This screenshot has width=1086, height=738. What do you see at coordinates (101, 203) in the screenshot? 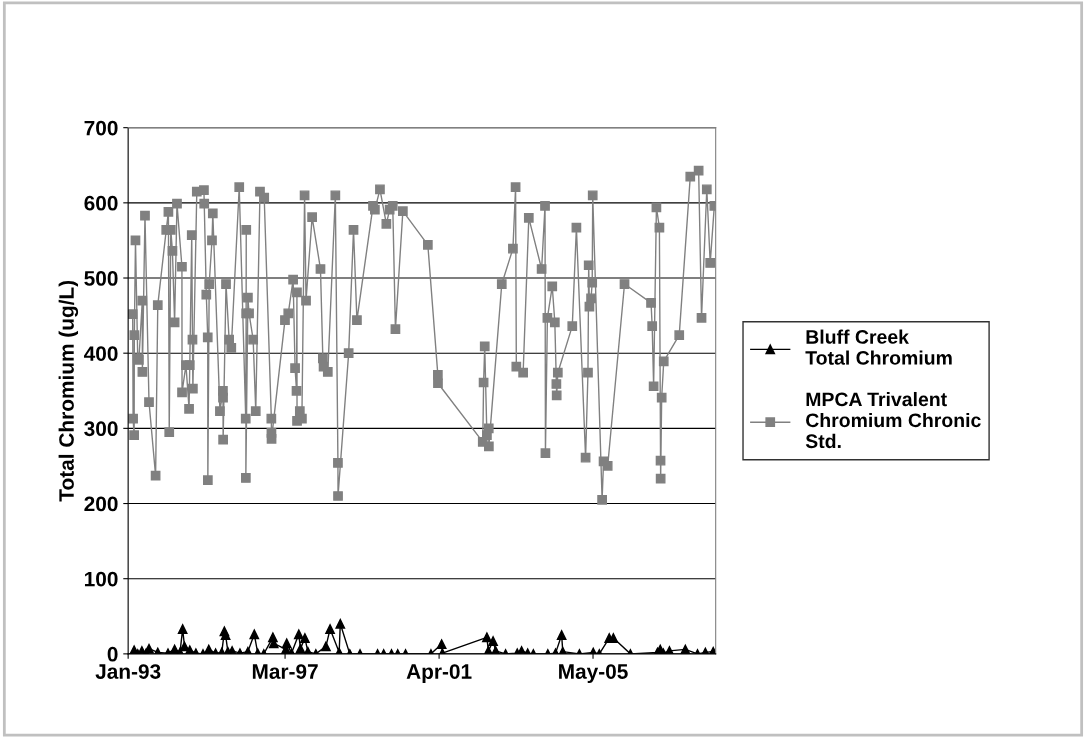
I see `y-tick-label: 600` at bounding box center [101, 203].